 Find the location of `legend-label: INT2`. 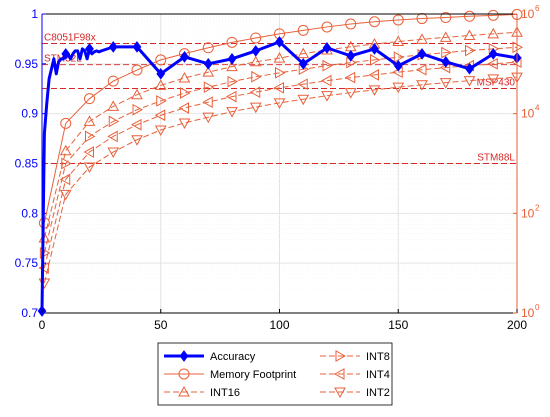

legend-label: INT2 is located at coordinates (378, 393).